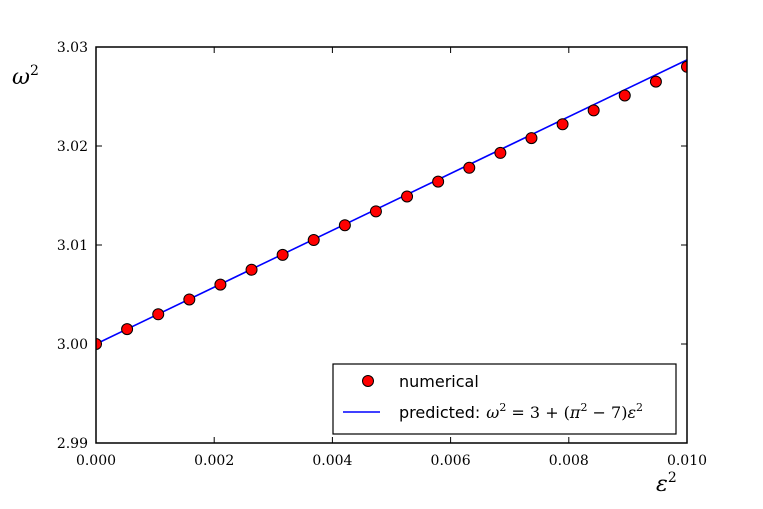 This screenshot has width=763, height=509. What do you see at coordinates (439, 381) in the screenshot?
I see `legend-label-numerical: numerical` at bounding box center [439, 381].